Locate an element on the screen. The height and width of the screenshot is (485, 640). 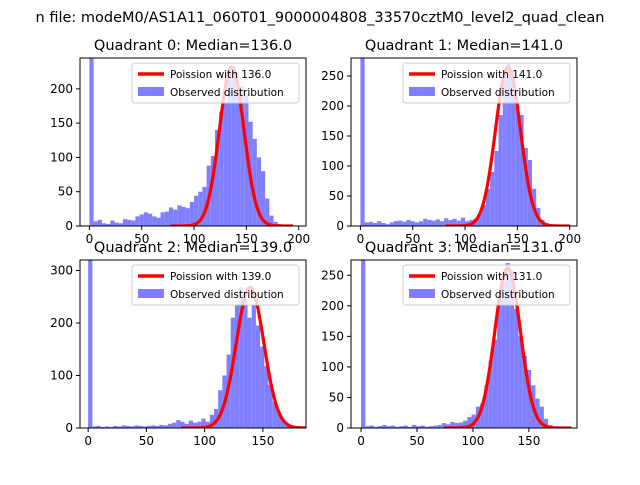
chart-2-legend-hist-swatch is located at coordinates (151, 293).